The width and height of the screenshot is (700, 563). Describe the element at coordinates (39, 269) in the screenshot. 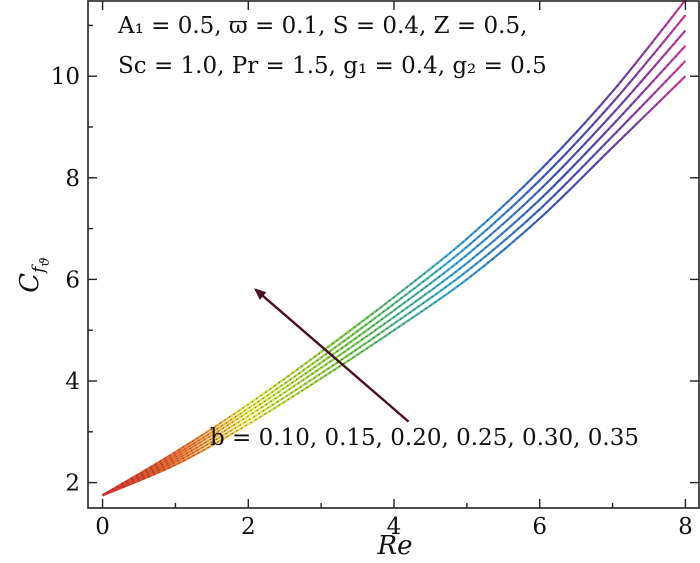

I see `y-axis-title-sub: f` at that location.